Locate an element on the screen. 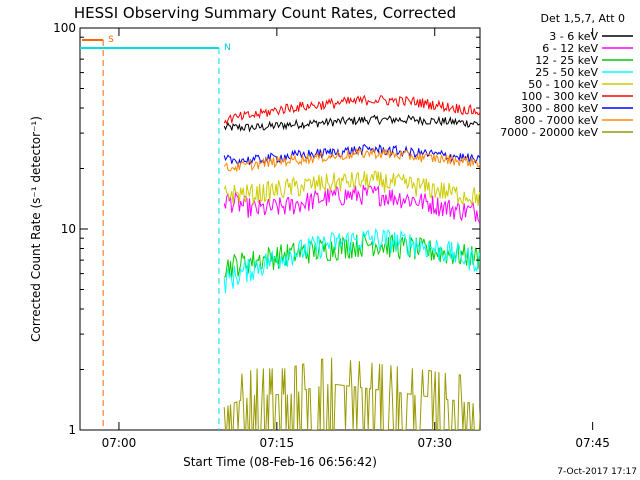  legend-label: 800 - 7000 keV is located at coordinates (556, 120).